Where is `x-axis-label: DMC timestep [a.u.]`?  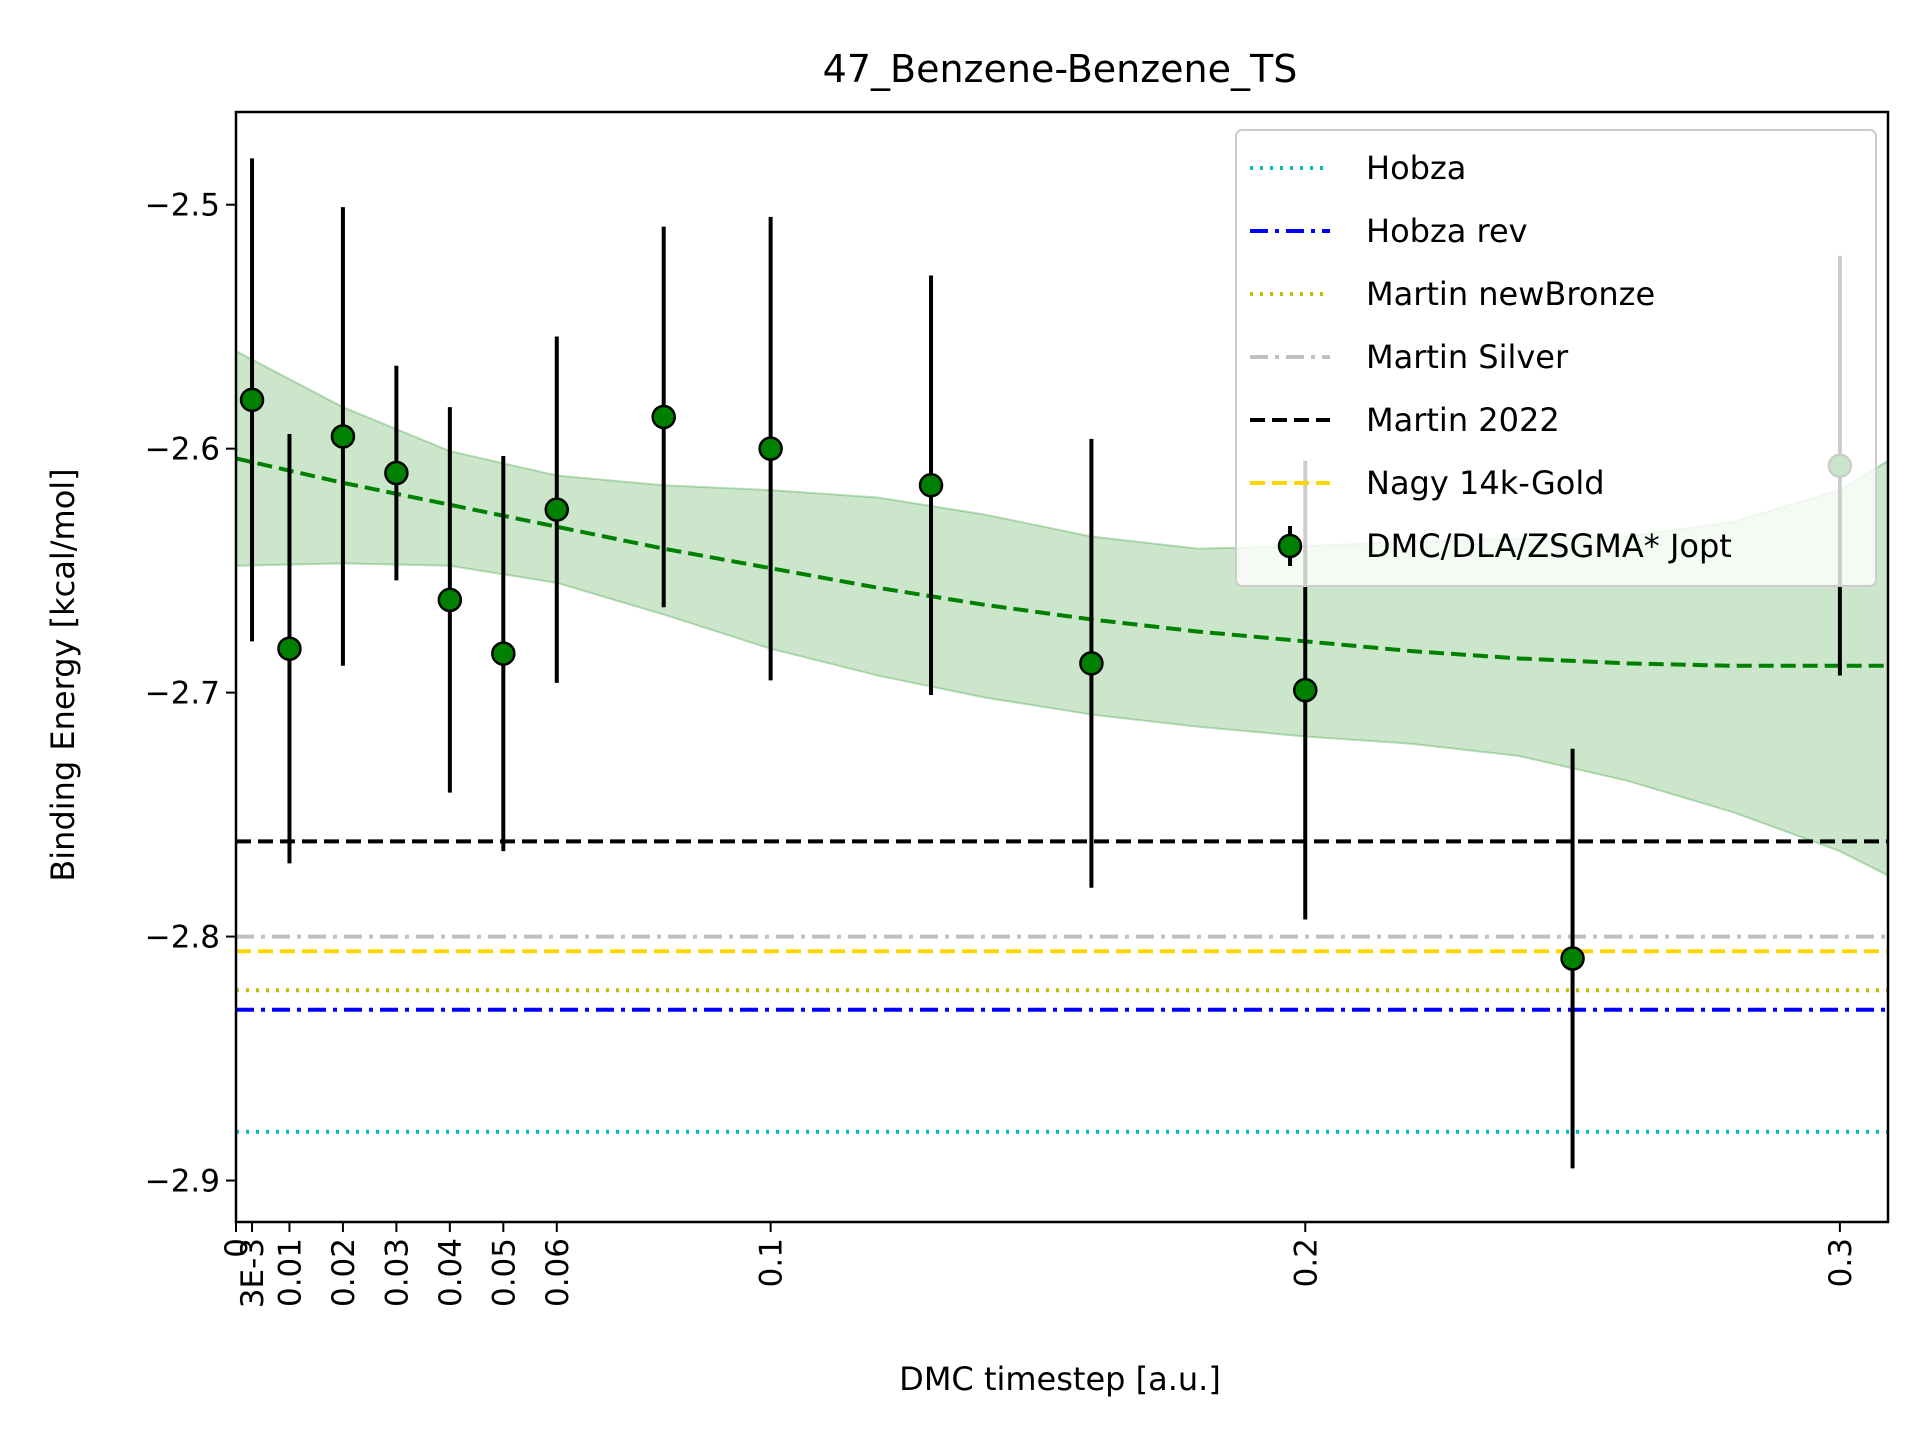 x-axis-label: DMC timestep [a.u.] is located at coordinates (1060, 1379).